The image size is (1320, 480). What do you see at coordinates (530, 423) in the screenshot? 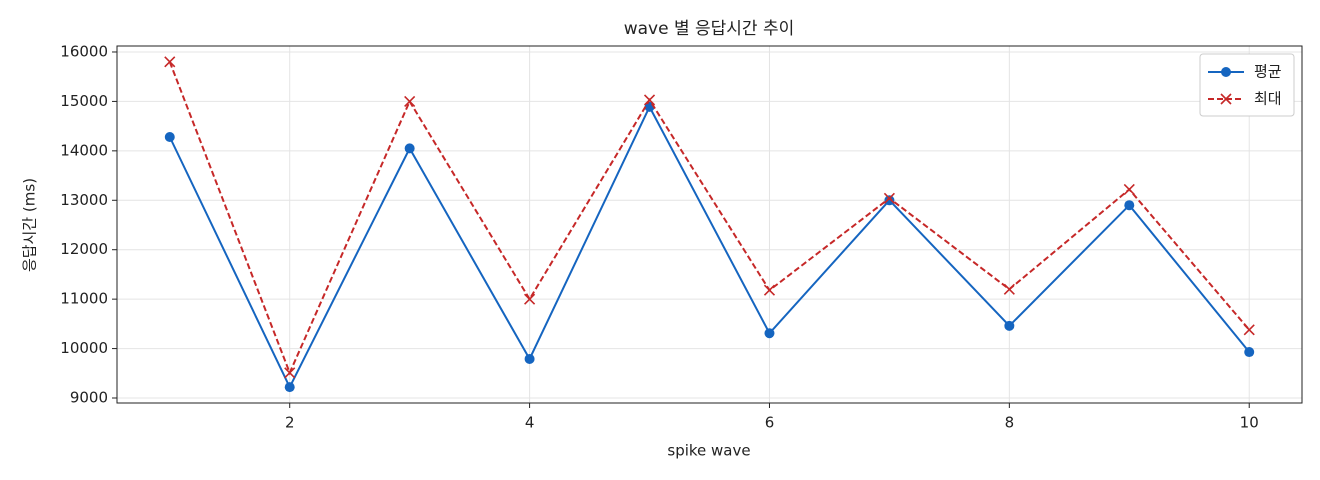
I see `x-tick-label: 4` at bounding box center [530, 423].